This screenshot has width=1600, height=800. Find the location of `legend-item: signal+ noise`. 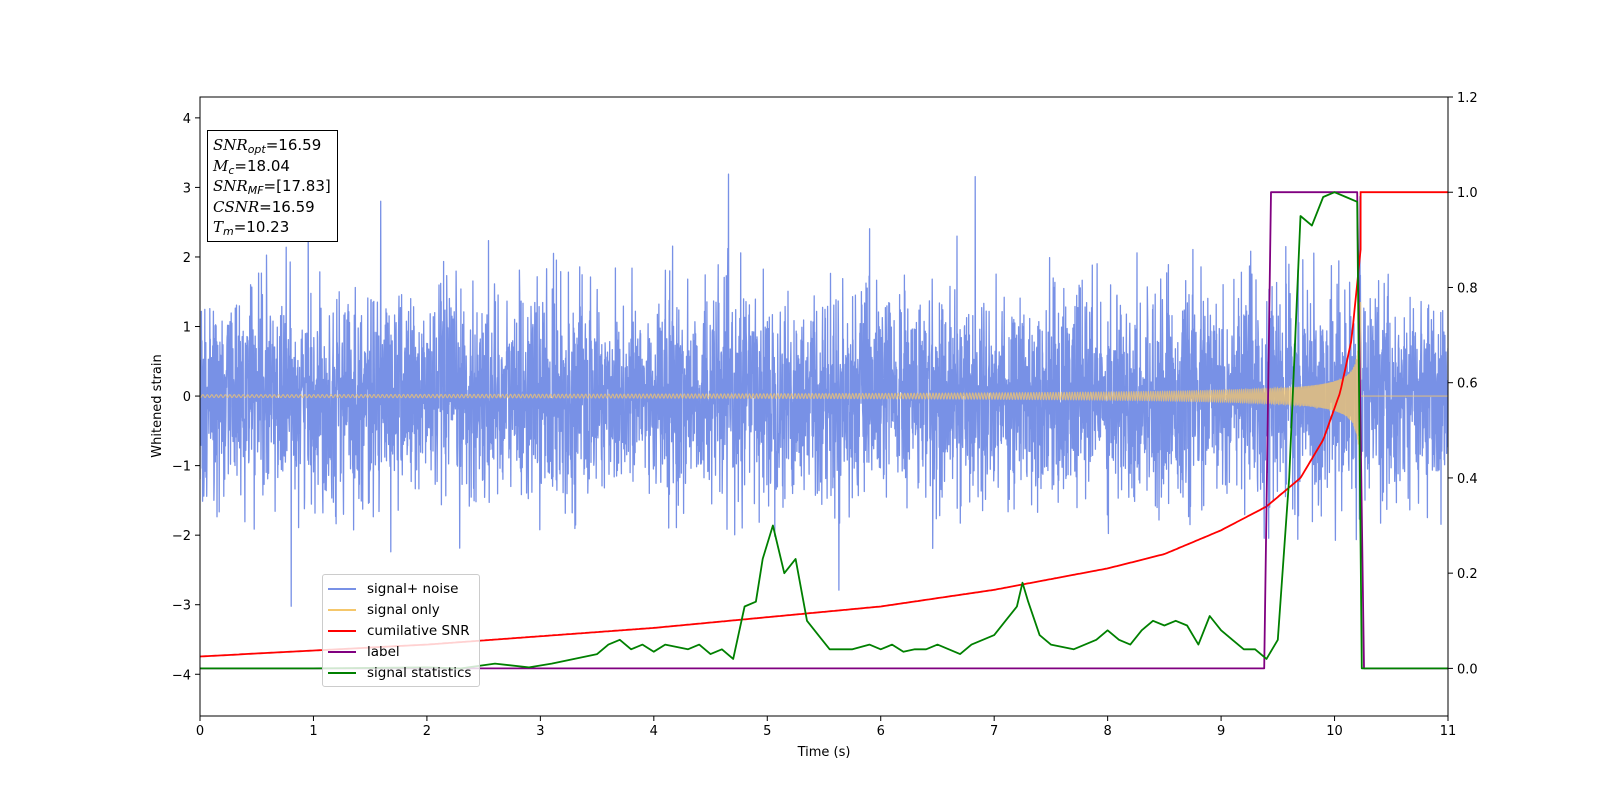

legend-item: signal+ noise is located at coordinates (401, 588).